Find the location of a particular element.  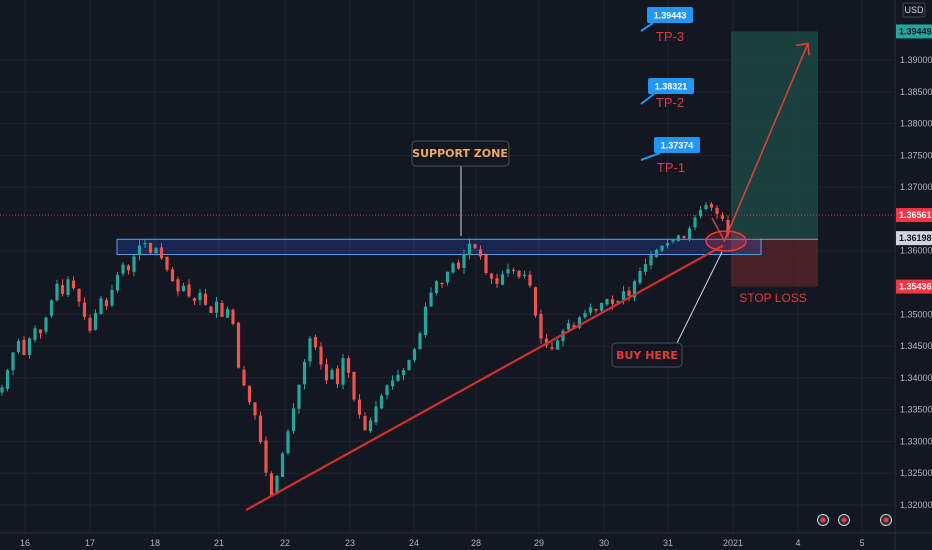

buy-here-label: BUY HERE is located at coordinates (647, 355).